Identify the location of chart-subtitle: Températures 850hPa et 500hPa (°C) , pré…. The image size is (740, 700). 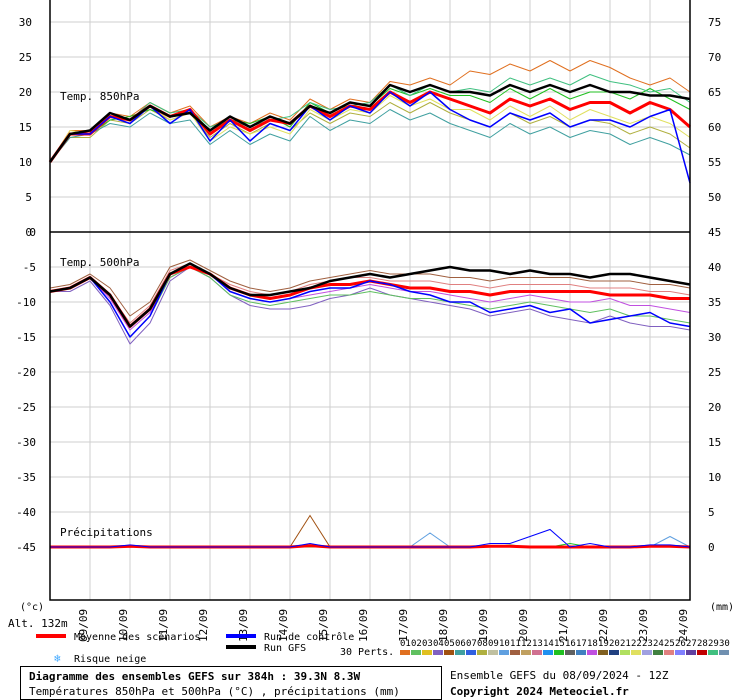
(214, 691).